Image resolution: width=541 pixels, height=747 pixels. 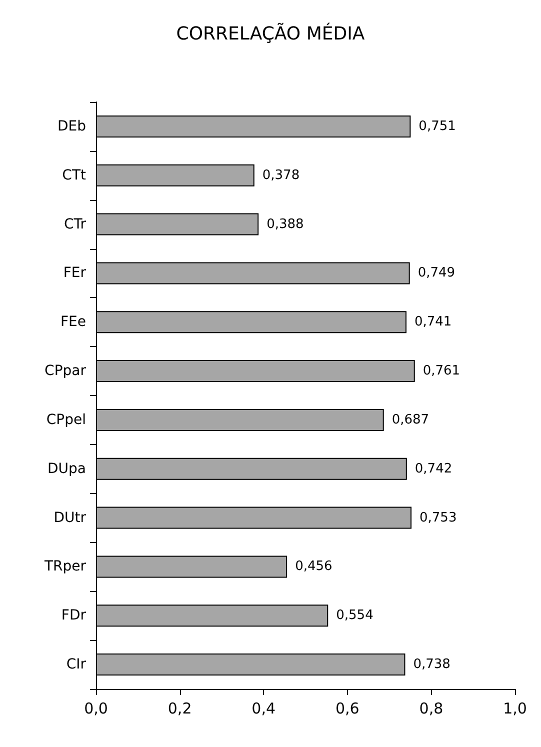 What do you see at coordinates (438, 518) in the screenshot?
I see `data-label: 0,753` at bounding box center [438, 518].